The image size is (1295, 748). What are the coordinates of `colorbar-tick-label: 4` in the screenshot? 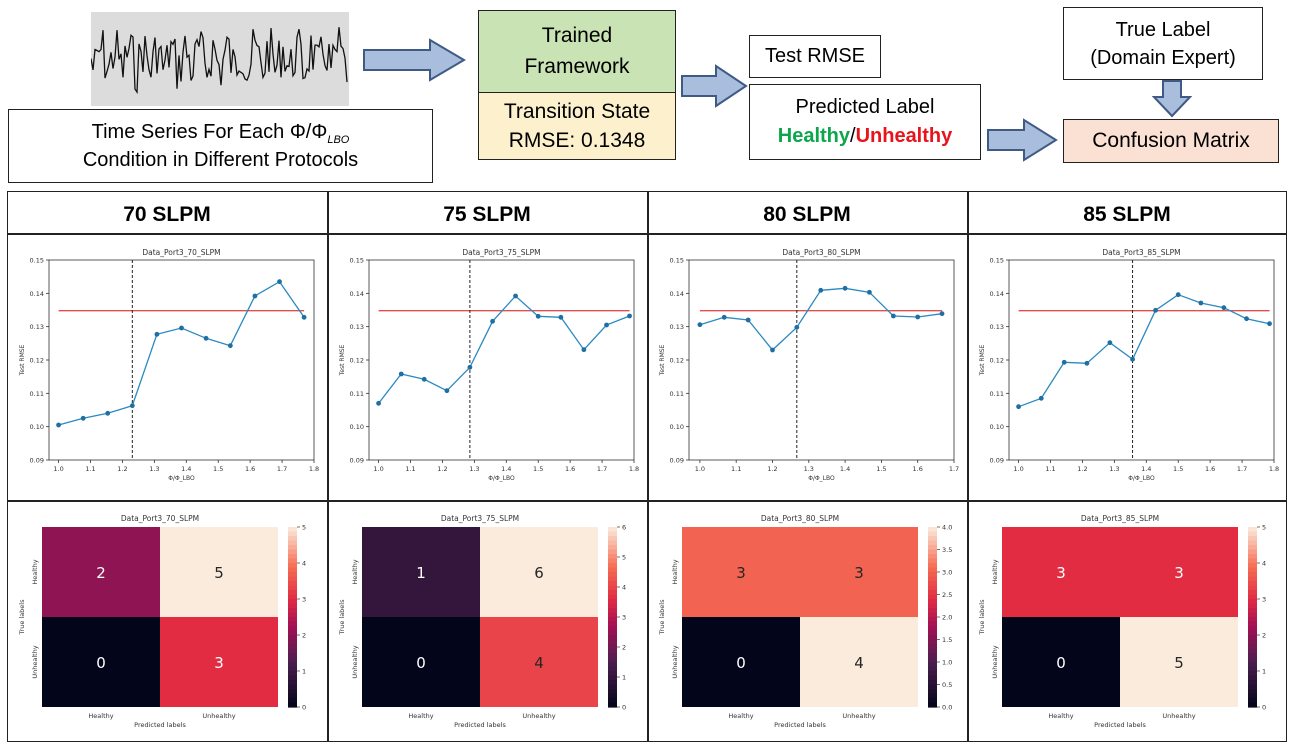 It's located at (304, 563).